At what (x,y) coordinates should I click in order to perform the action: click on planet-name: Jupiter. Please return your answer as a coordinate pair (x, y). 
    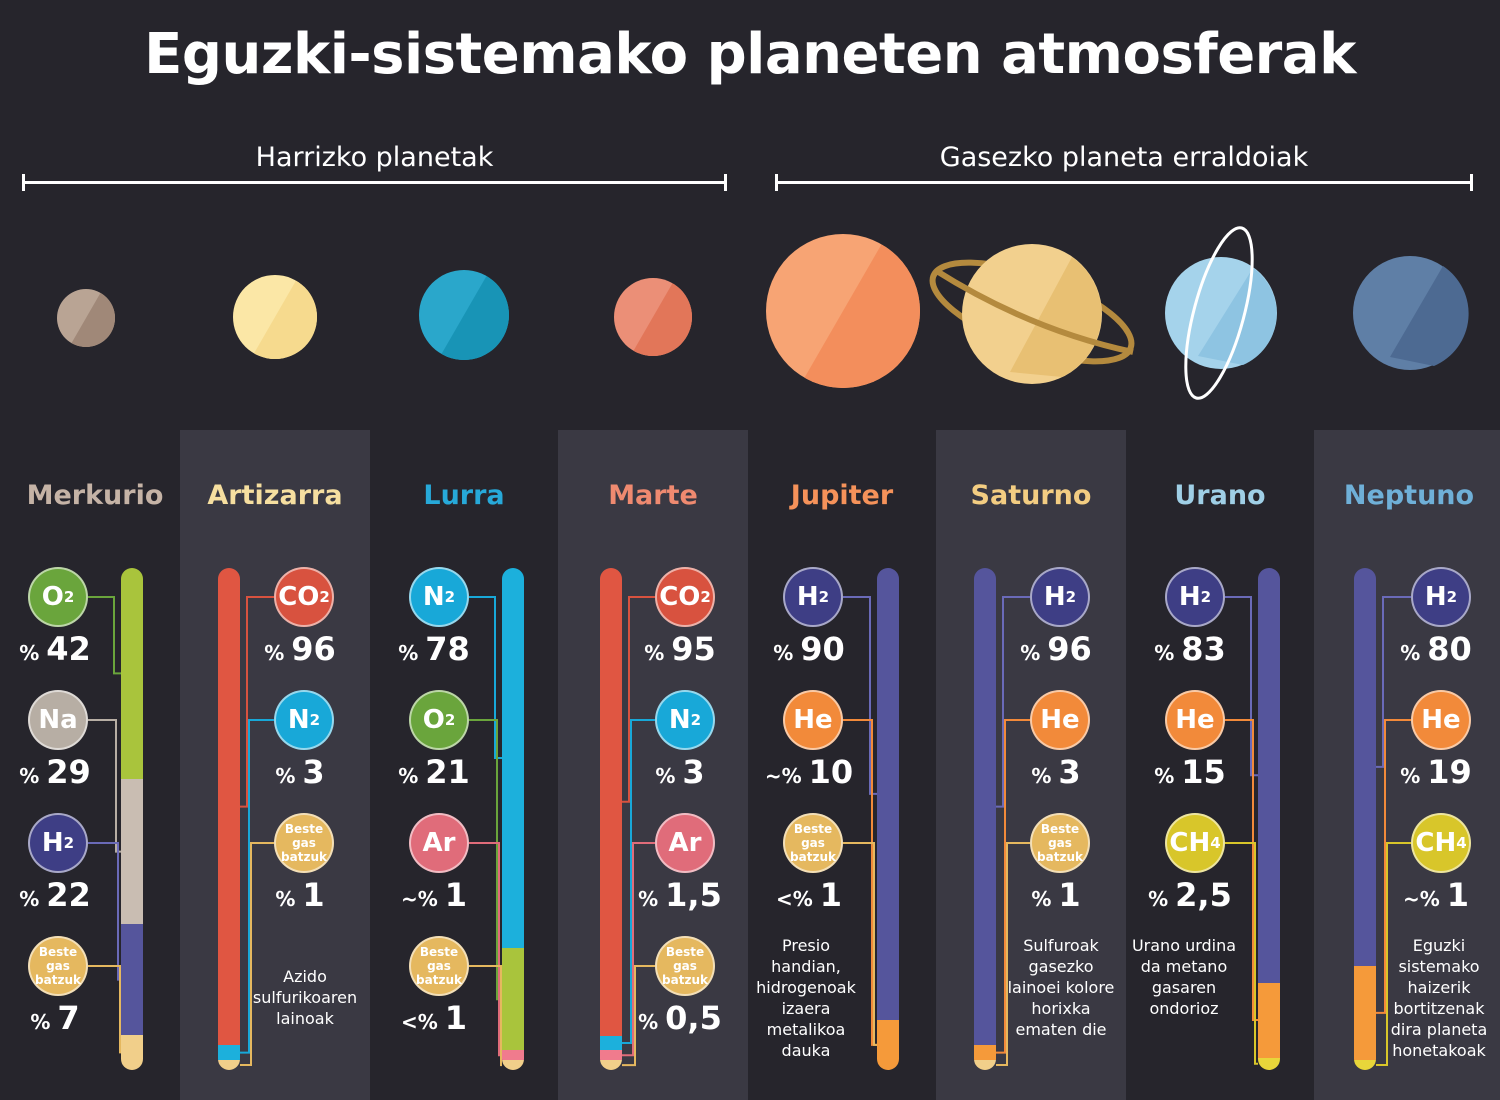
    Looking at the image, I should click on (842, 495).